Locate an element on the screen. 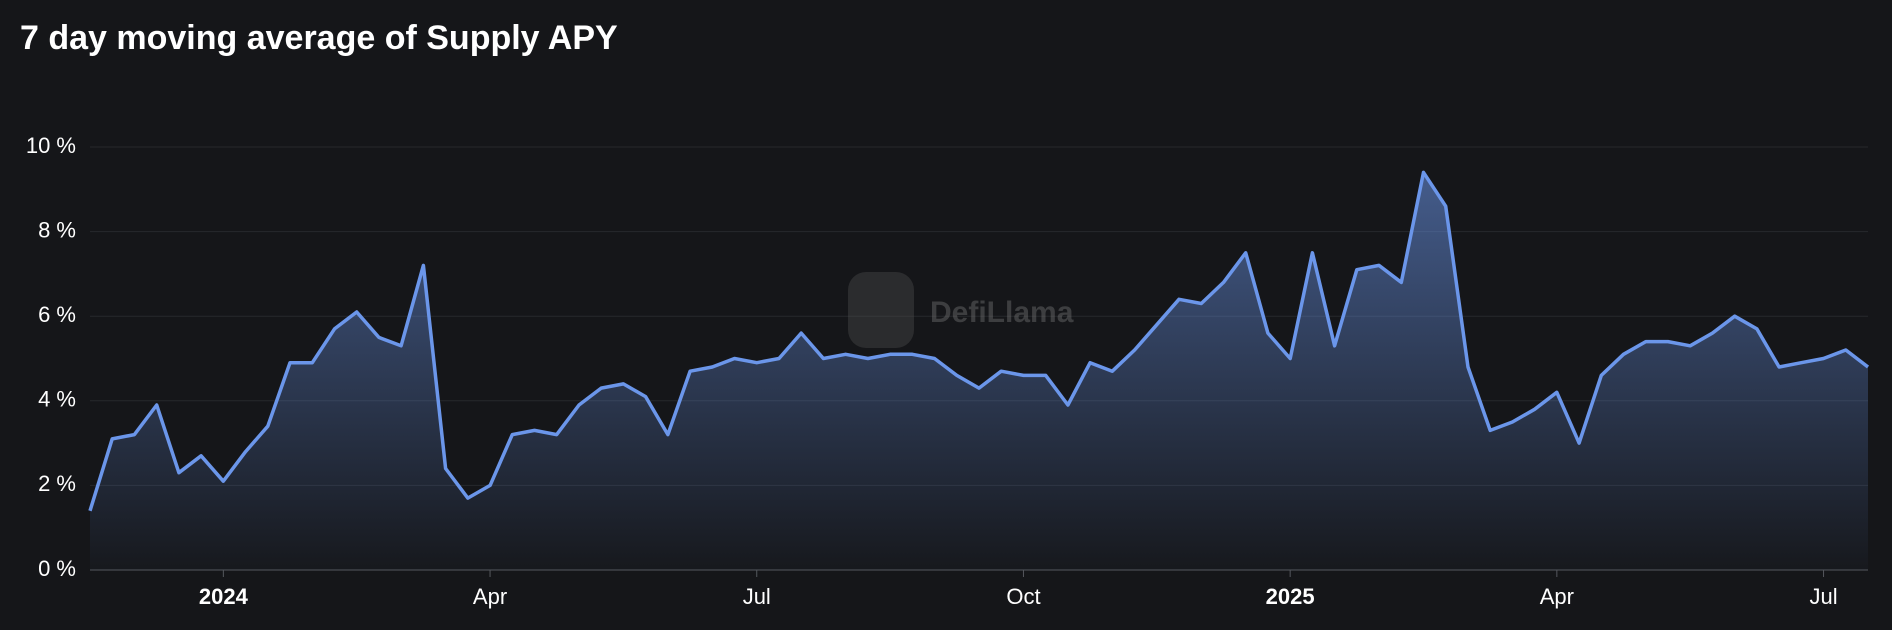 The width and height of the screenshot is (1892, 630). y-tick-label: 10 % is located at coordinates (51, 145).